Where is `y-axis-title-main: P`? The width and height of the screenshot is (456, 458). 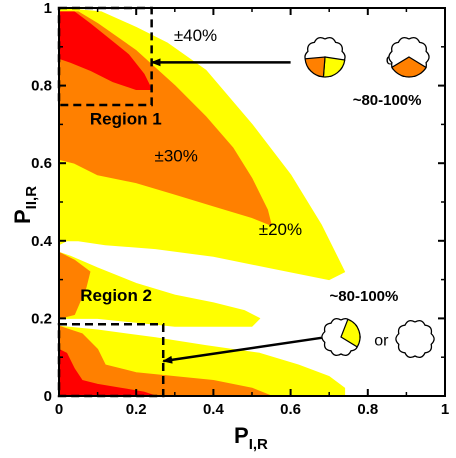 y-axis-title-main: P is located at coordinates (22, 216).